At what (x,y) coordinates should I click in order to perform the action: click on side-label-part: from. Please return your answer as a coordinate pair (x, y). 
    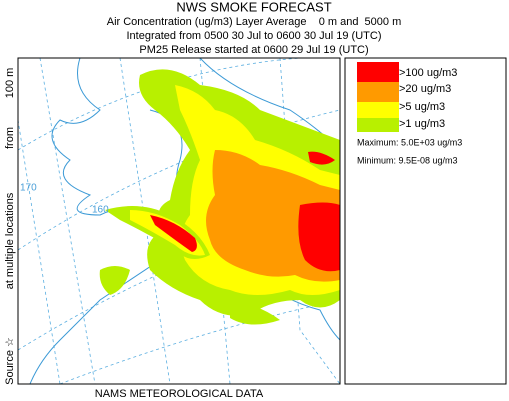
    Looking at the image, I should click on (10, 138).